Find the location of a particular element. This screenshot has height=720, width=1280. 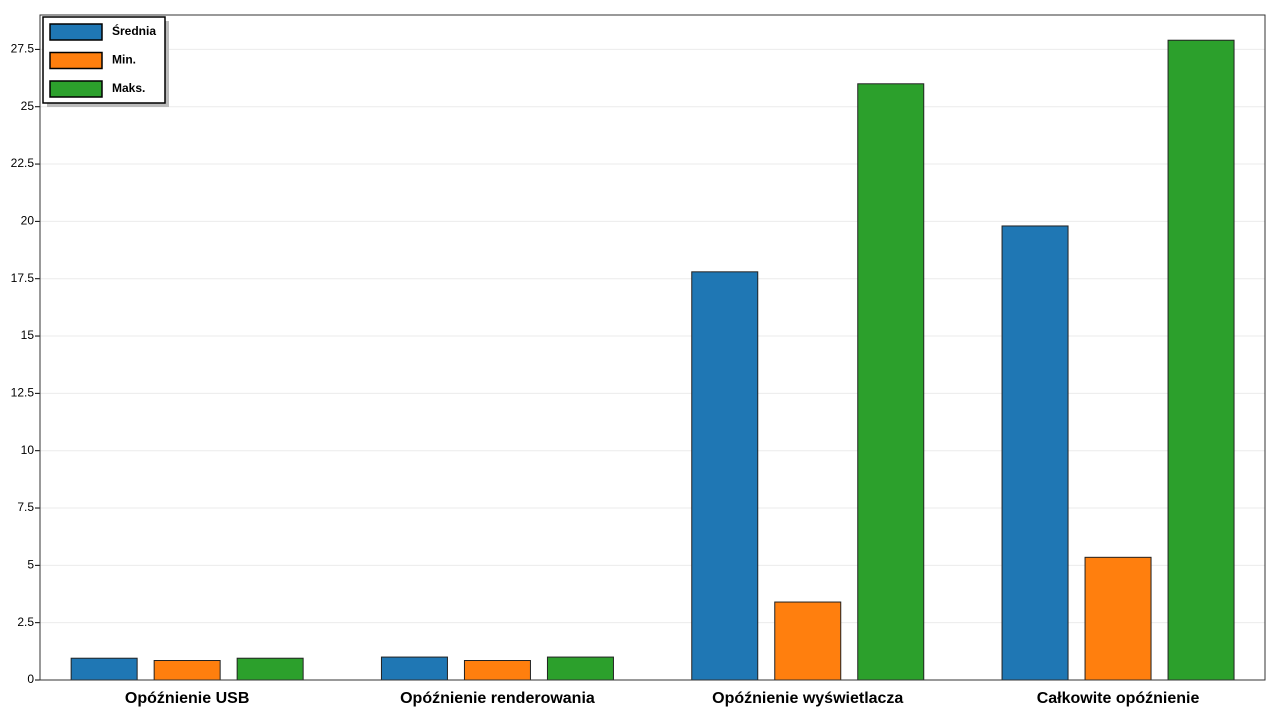

y-tick-label: 25 is located at coordinates (28, 106).